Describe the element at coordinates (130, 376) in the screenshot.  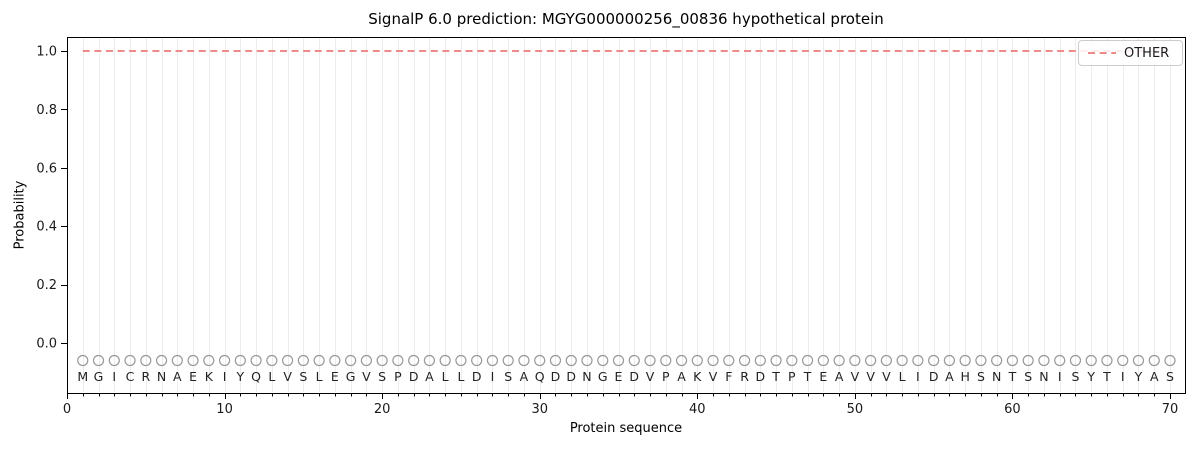
I see `svg-text: C` at that location.